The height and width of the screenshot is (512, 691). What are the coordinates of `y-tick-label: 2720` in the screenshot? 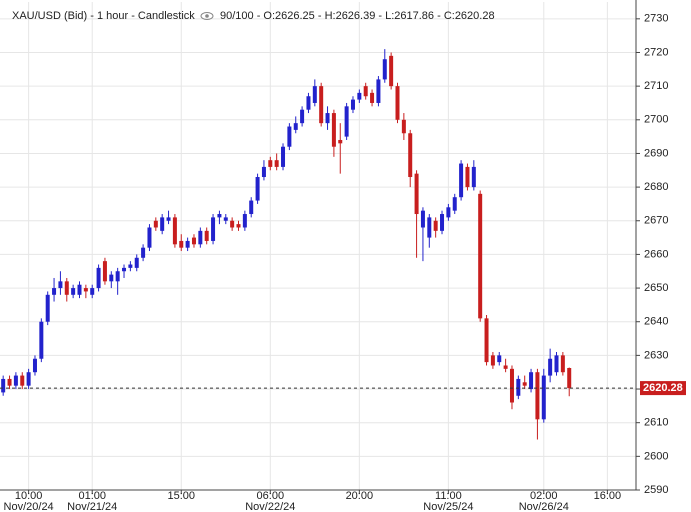 It's located at (656, 52).